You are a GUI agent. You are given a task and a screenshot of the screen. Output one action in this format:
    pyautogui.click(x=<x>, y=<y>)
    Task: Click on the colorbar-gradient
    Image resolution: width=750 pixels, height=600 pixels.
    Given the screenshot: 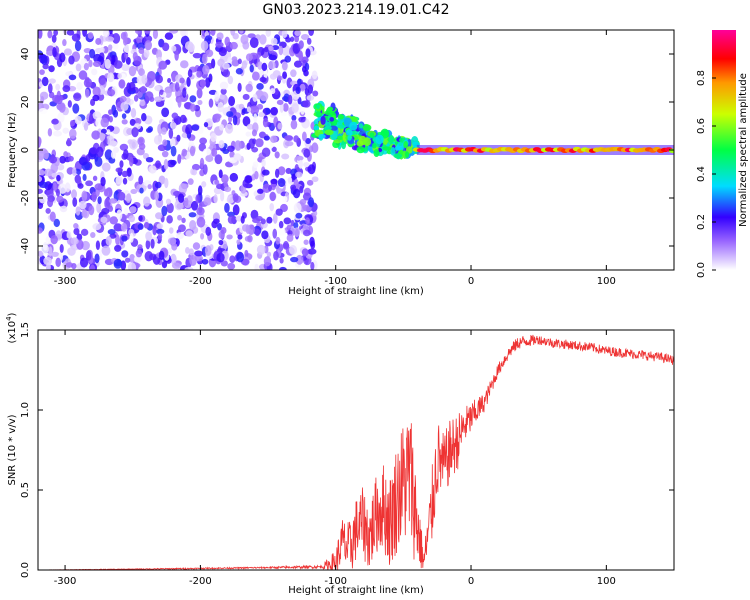 What is the action you would take?
    pyautogui.click(x=724, y=150)
    